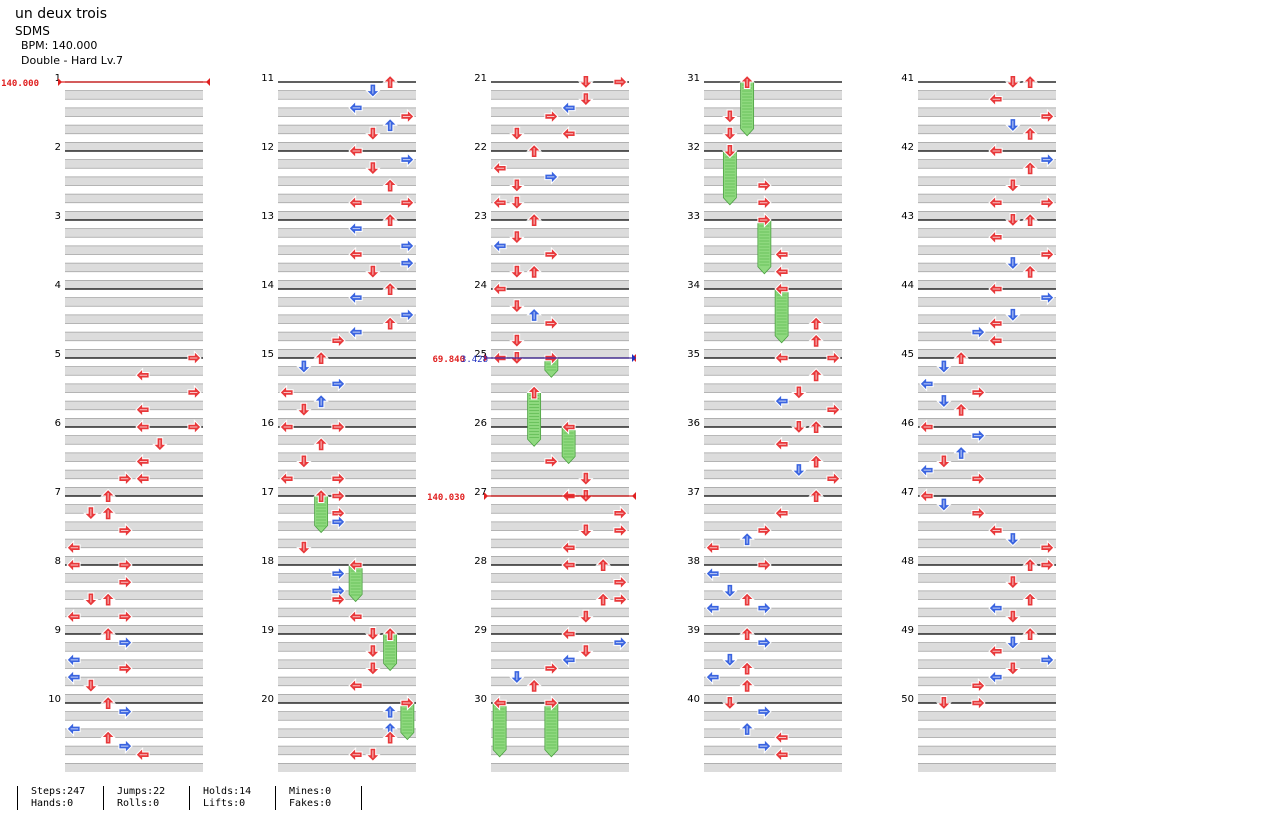  Describe the element at coordinates (764, 388) in the screenshot. I see `measure-35: 35` at that location.